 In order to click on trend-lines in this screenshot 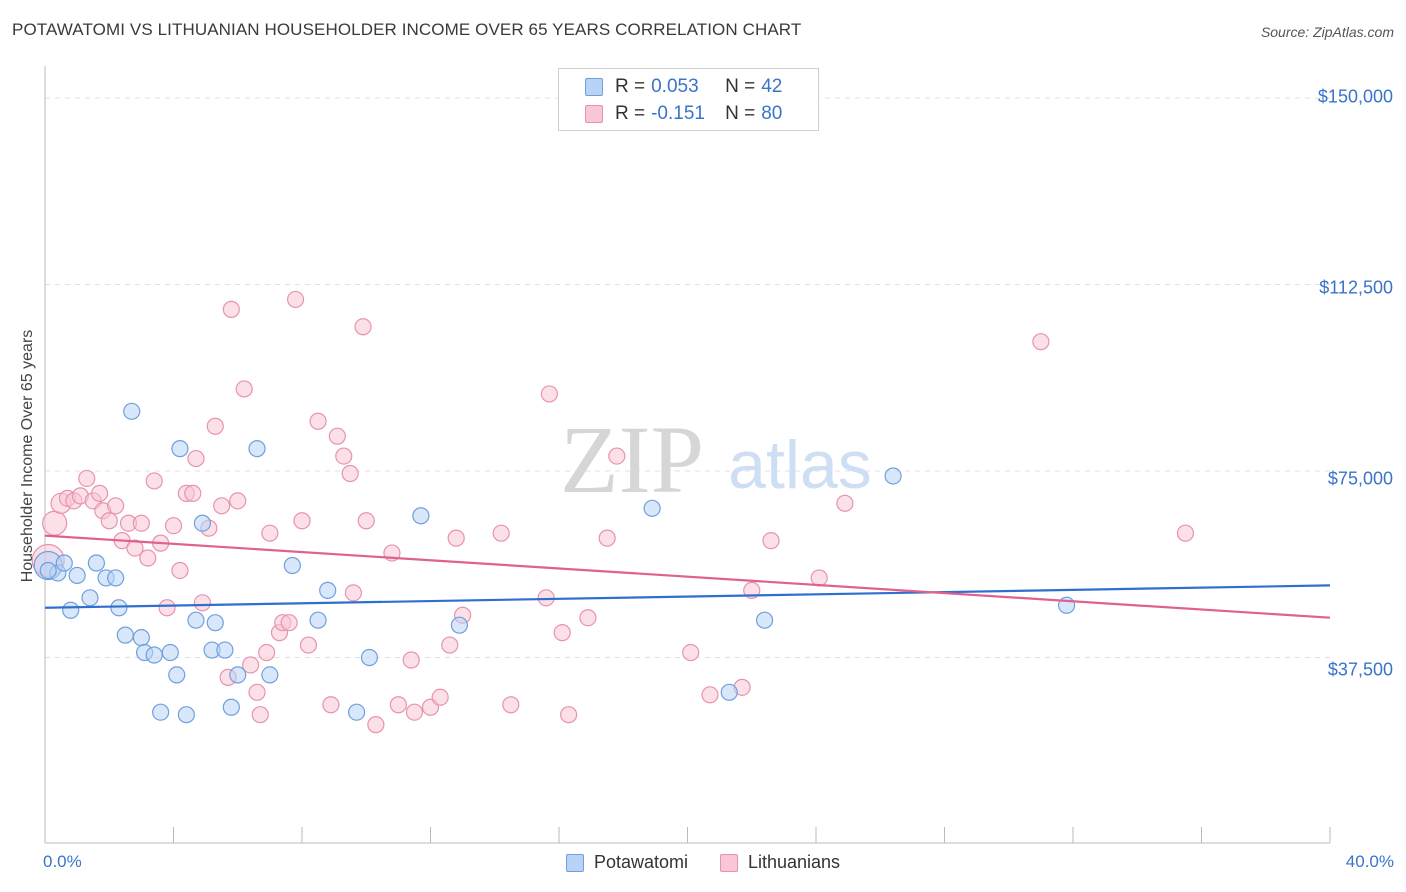, I will do `click(687, 576)`.